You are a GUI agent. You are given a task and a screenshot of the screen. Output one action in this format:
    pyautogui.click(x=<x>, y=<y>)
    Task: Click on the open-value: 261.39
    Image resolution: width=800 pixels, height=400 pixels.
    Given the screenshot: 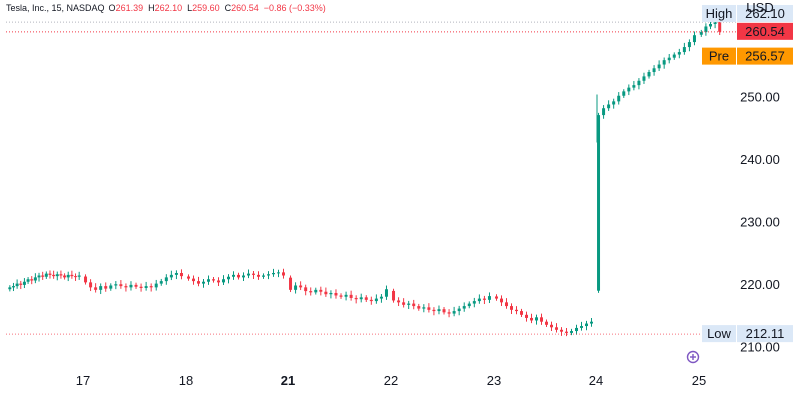 What is the action you would take?
    pyautogui.click(x=129, y=8)
    